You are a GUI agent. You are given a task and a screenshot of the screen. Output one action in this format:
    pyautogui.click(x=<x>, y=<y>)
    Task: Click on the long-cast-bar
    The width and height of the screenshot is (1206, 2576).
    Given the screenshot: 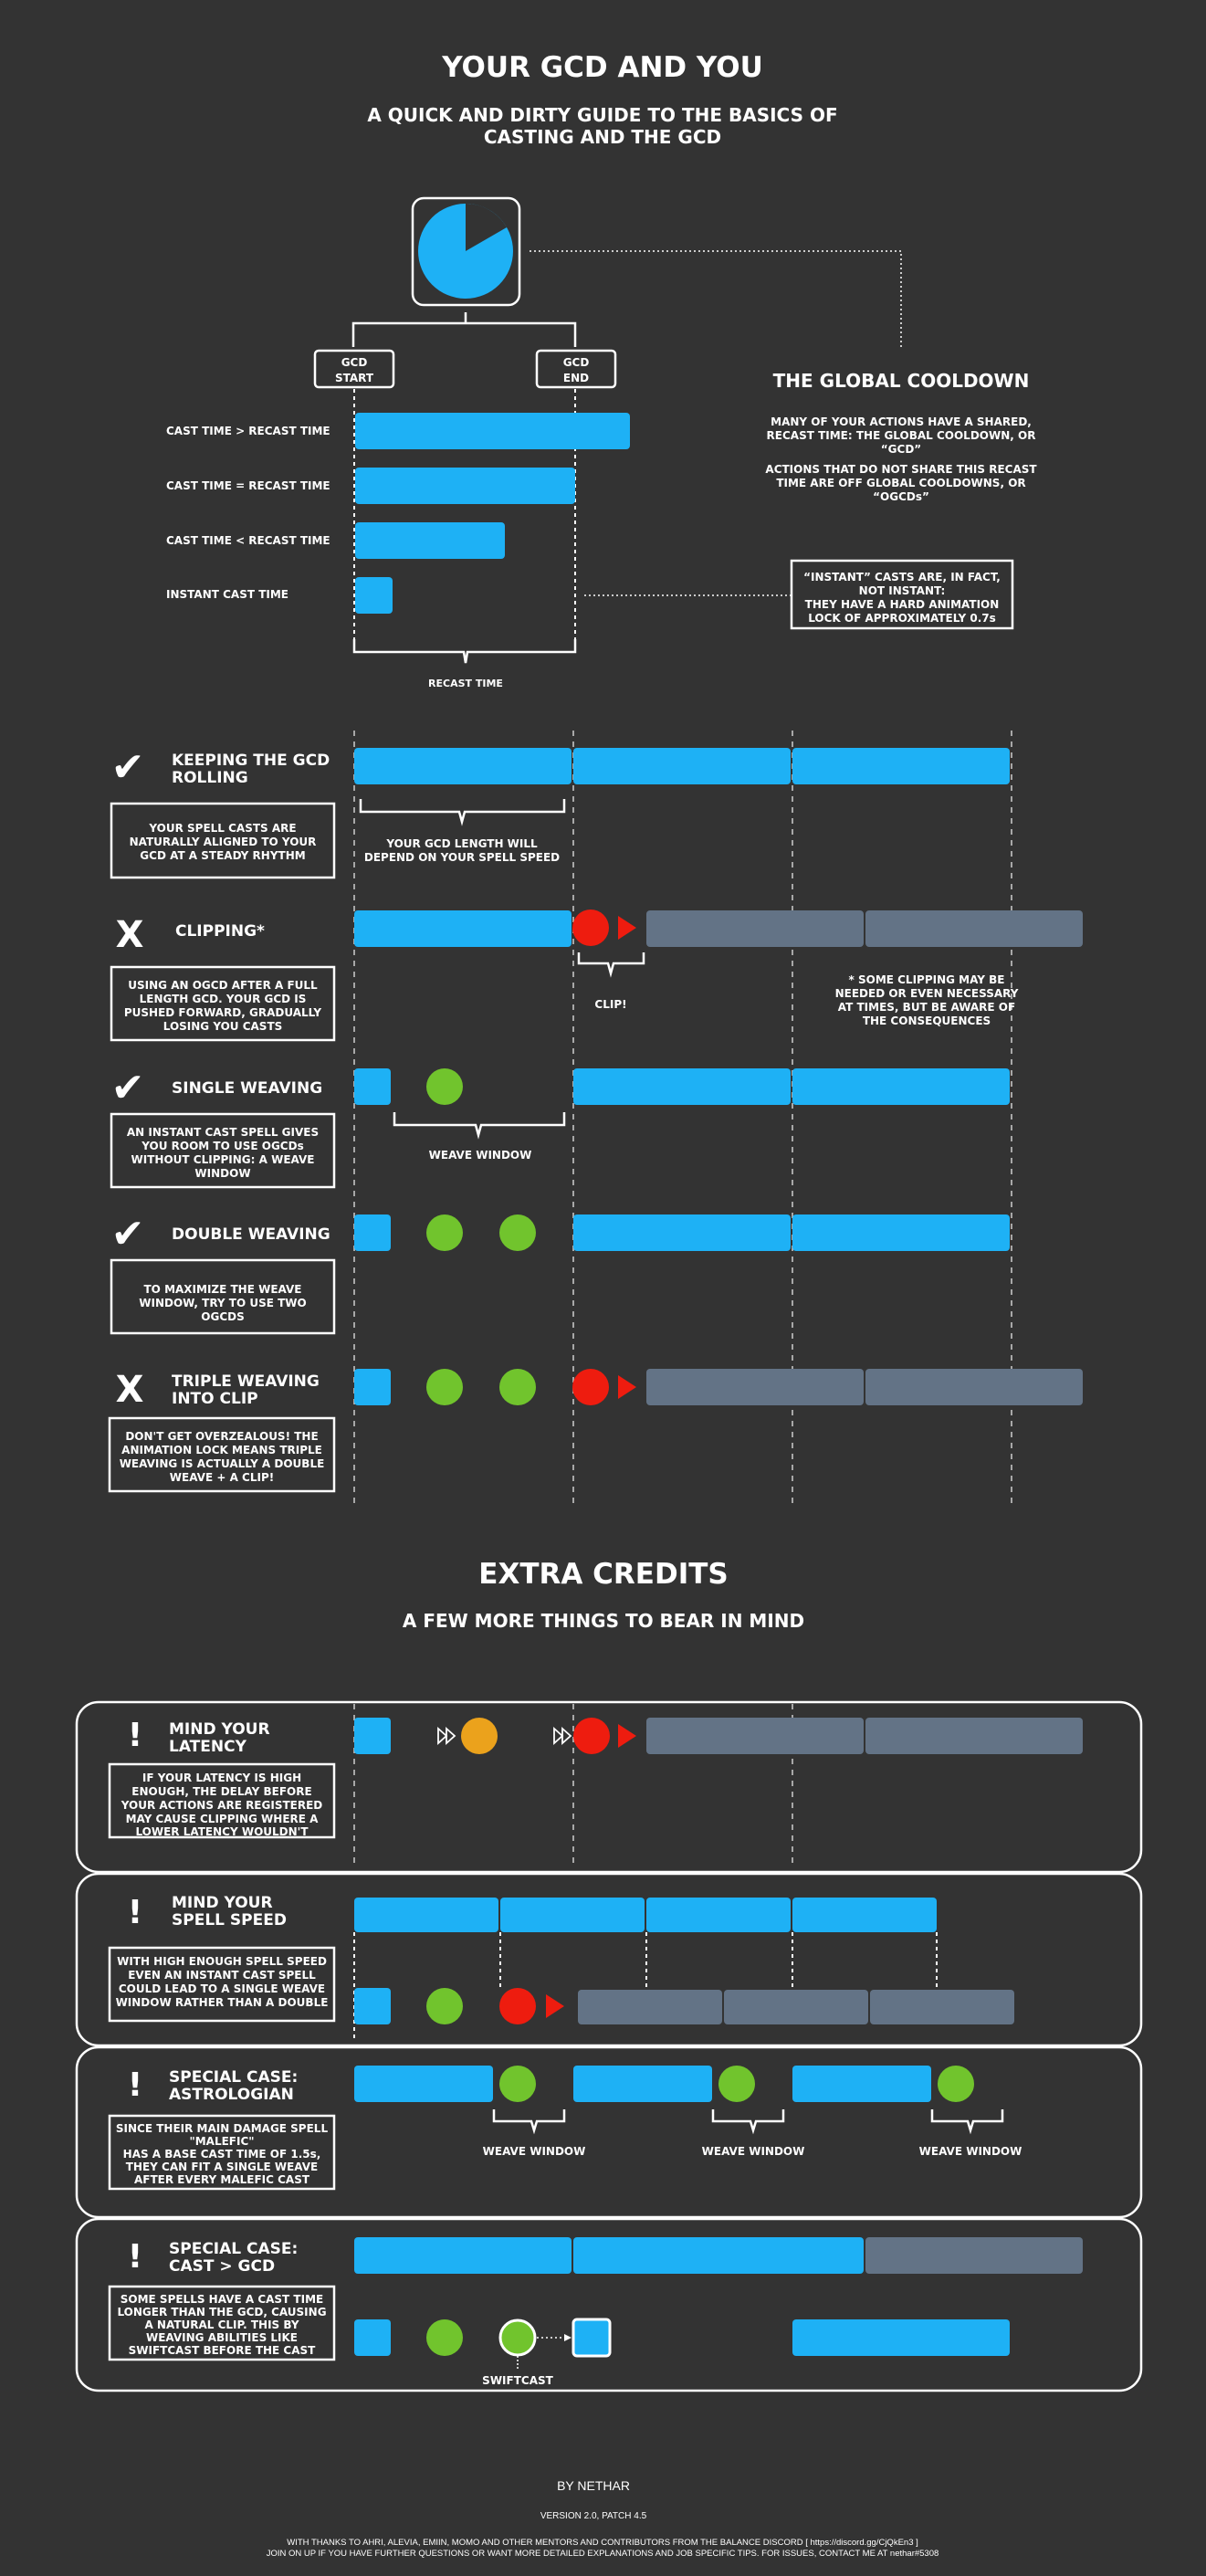 What is the action you would take?
    pyautogui.click(x=718, y=2255)
    